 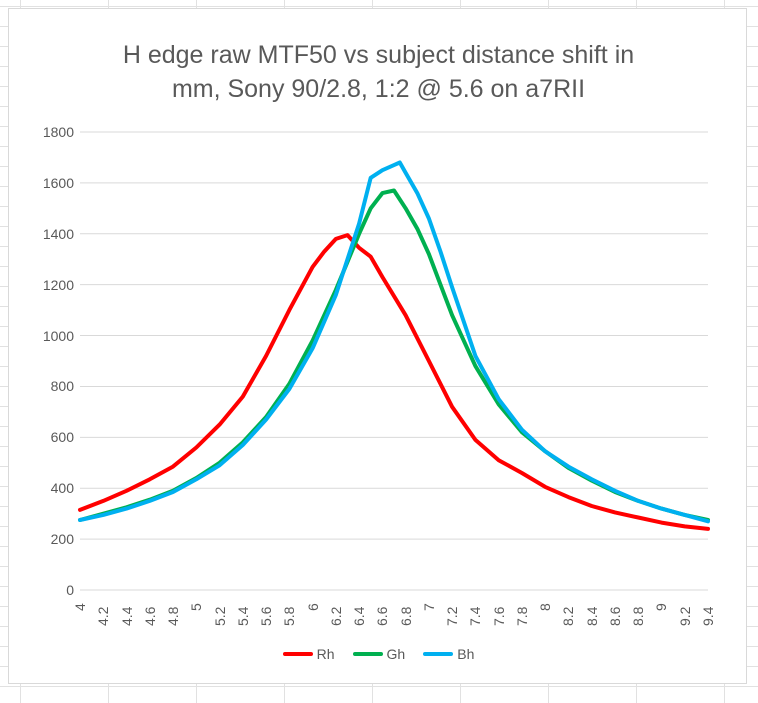 What do you see at coordinates (498, 616) in the screenshot?
I see `x-tick-label: 7.6` at bounding box center [498, 616].